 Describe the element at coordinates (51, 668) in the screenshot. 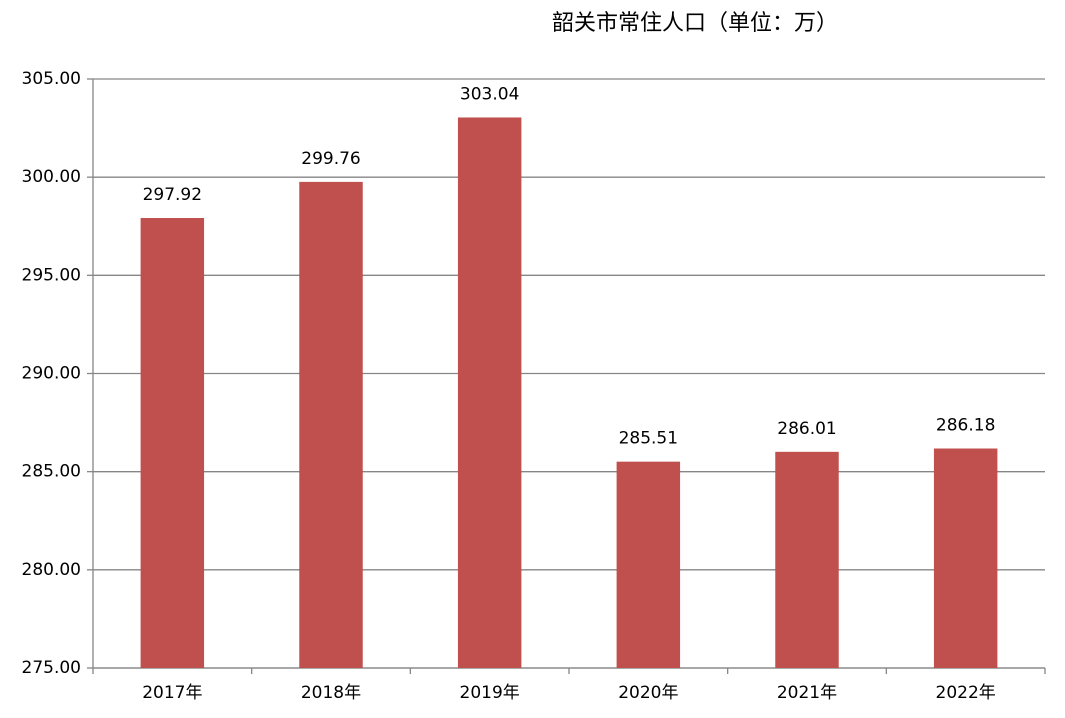

I see `y-tick-label: 275.00` at that location.